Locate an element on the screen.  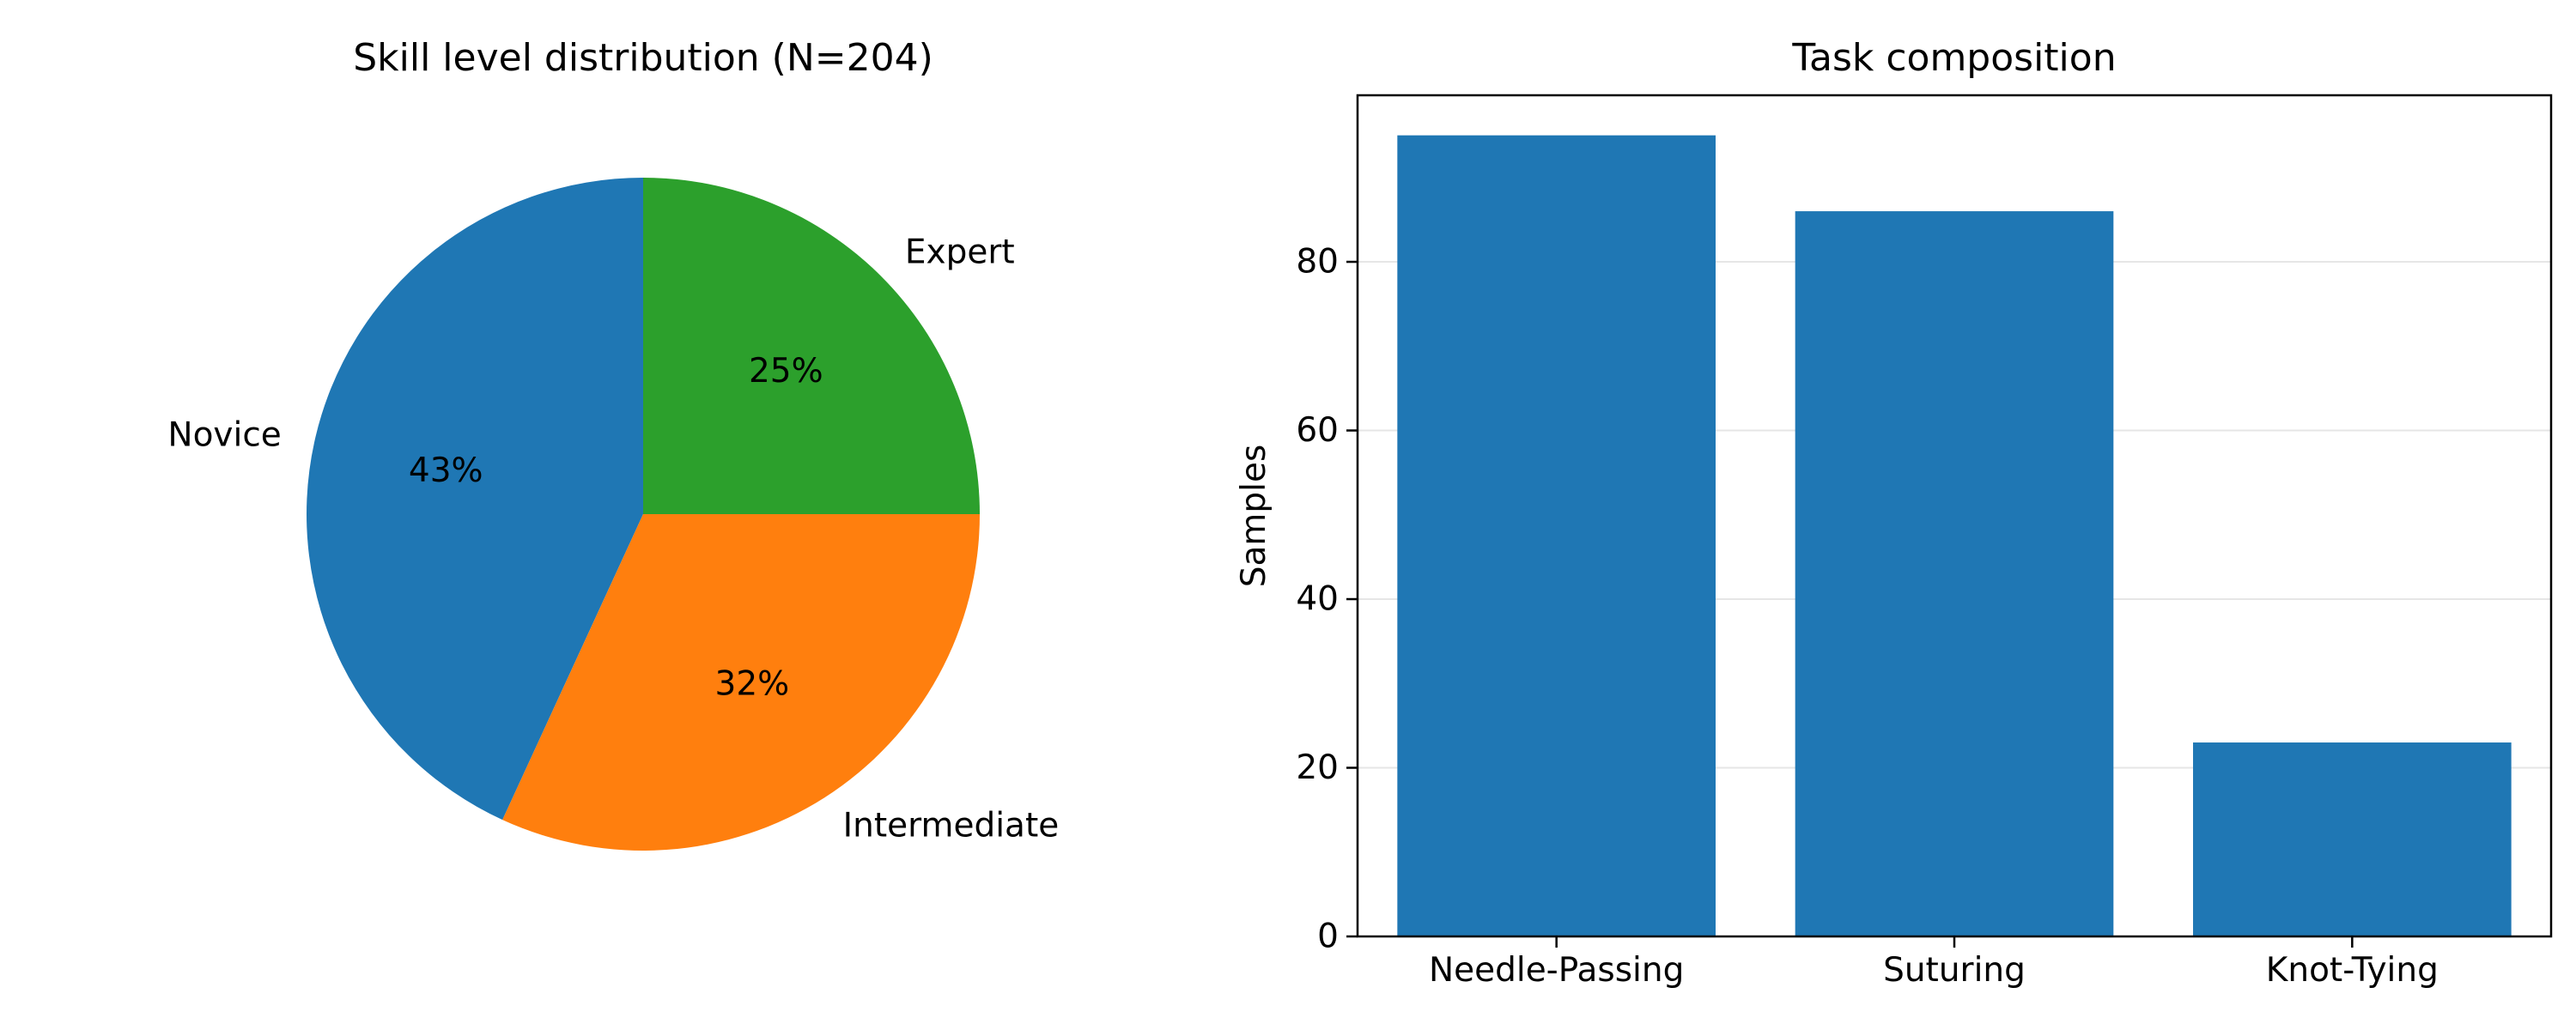
pie-pct-label-intermediate: 32% is located at coordinates (753, 684).